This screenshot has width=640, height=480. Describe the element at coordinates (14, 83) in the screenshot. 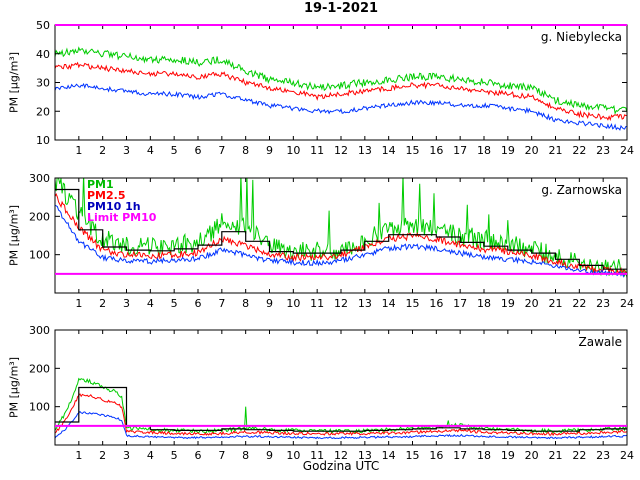

I see `y-axis-label-panel-1: PM [µg/m³]` at that location.